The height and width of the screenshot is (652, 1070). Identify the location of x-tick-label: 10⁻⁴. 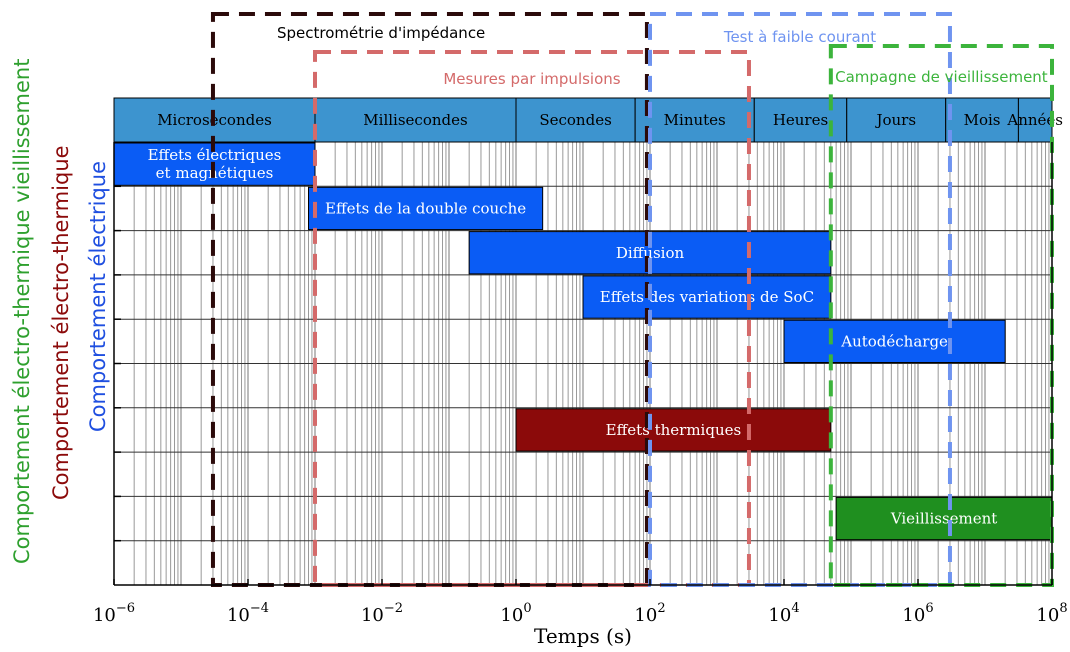
(248, 613).